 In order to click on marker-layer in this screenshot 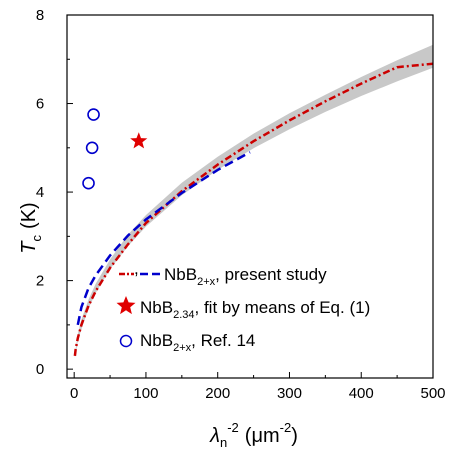, I will do `click(115, 149)`.